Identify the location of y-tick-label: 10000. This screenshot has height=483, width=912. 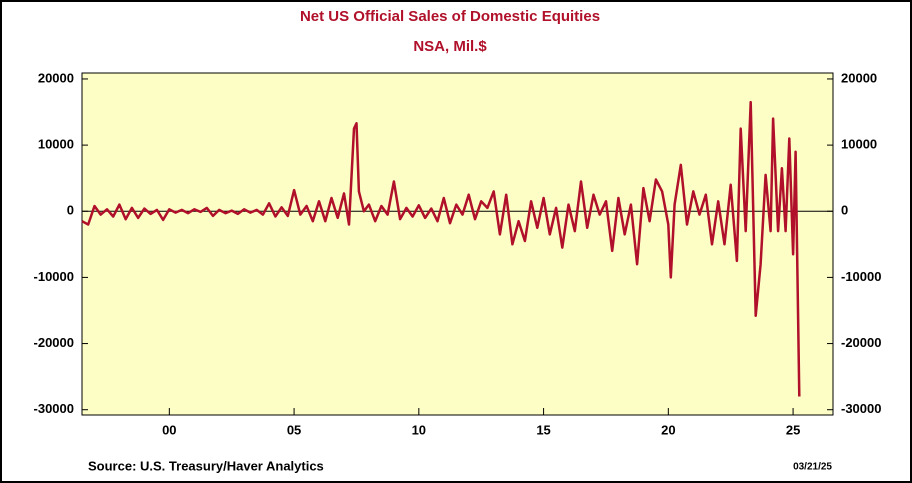
(56, 144).